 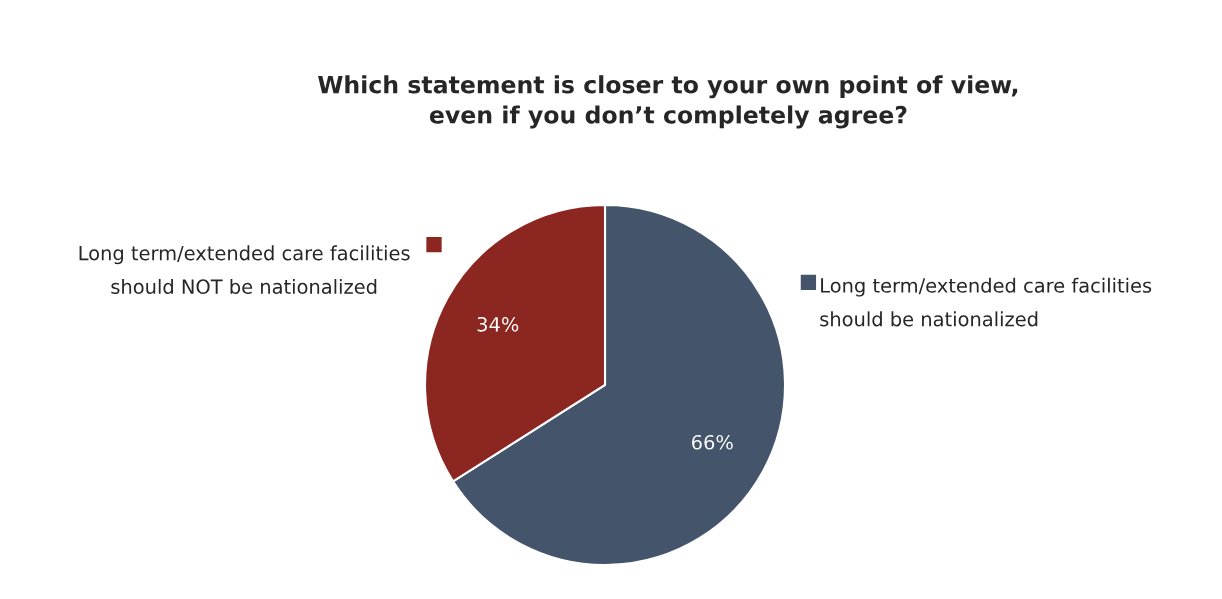 What do you see at coordinates (986, 302) in the screenshot?
I see `legend-label: Long term/extended care facilities should be nationalized` at bounding box center [986, 302].